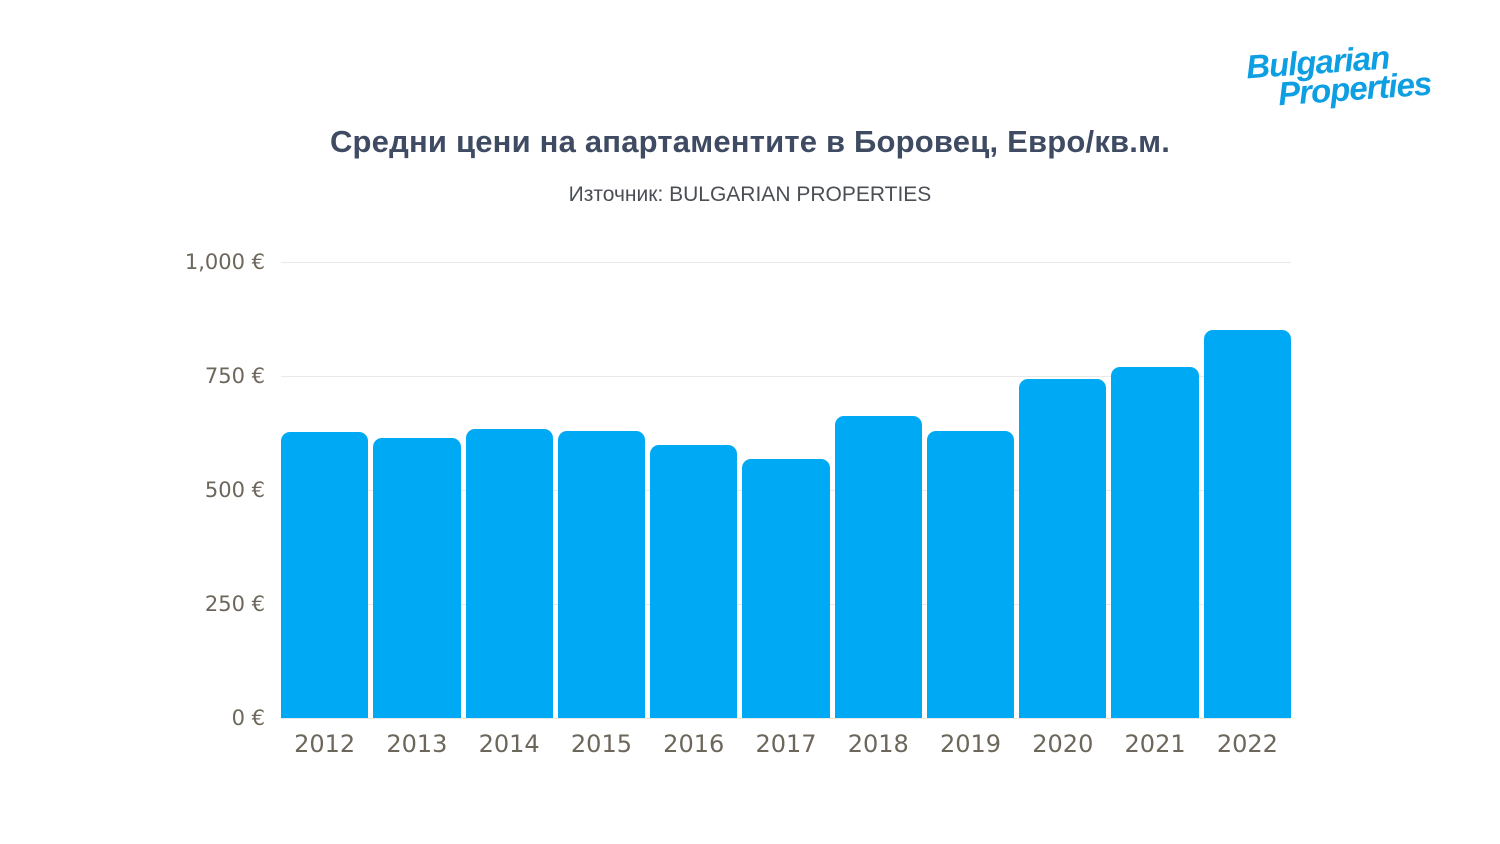  Describe the element at coordinates (786, 744) in the screenshot. I see `x-tick-label-2017: 2017` at that location.